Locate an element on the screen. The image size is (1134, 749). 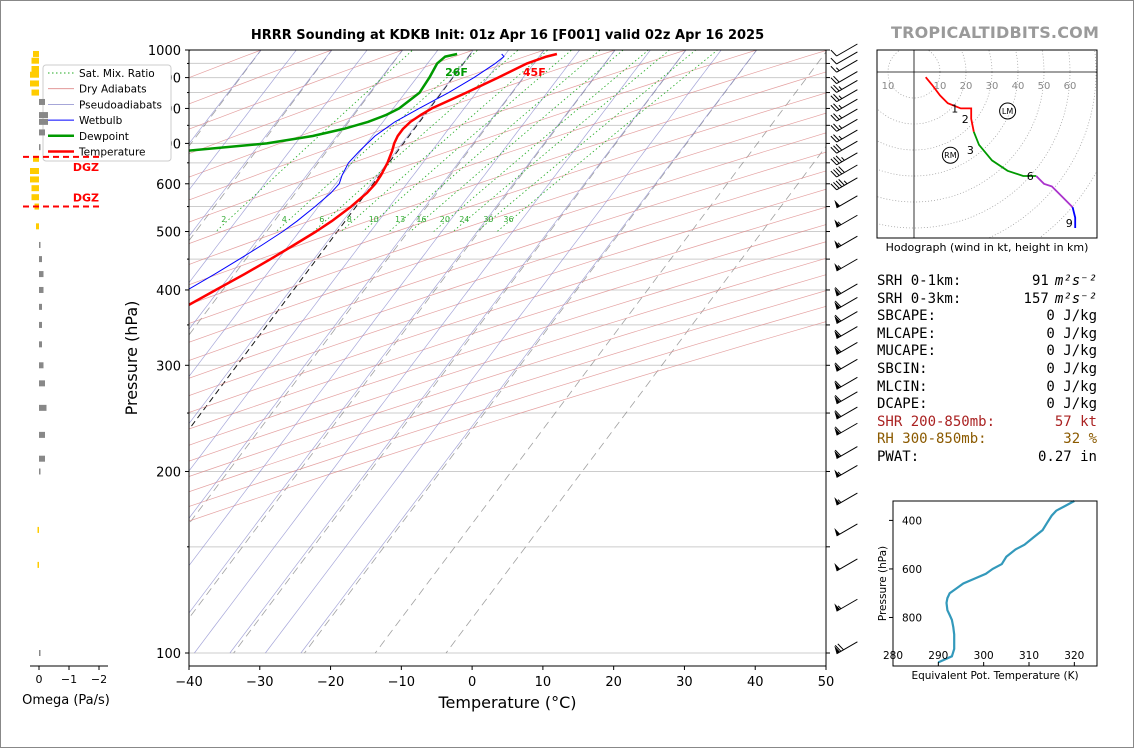
theta-e-x-tick-label: 280 is located at coordinates (893, 656).